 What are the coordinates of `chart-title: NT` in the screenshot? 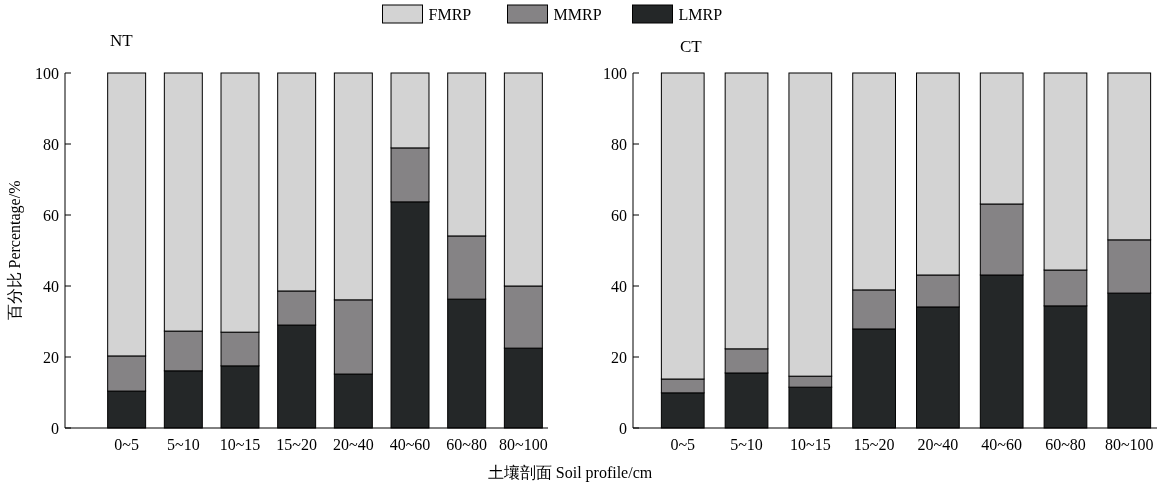 It's located at (122, 40).